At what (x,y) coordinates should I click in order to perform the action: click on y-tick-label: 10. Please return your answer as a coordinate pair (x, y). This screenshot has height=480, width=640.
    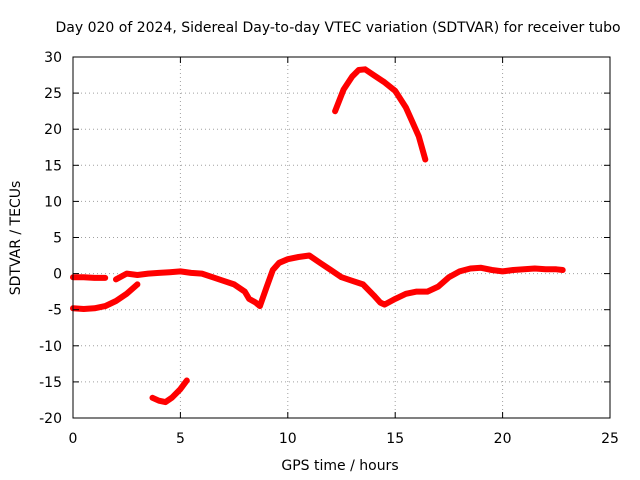
    Looking at the image, I should click on (53, 202).